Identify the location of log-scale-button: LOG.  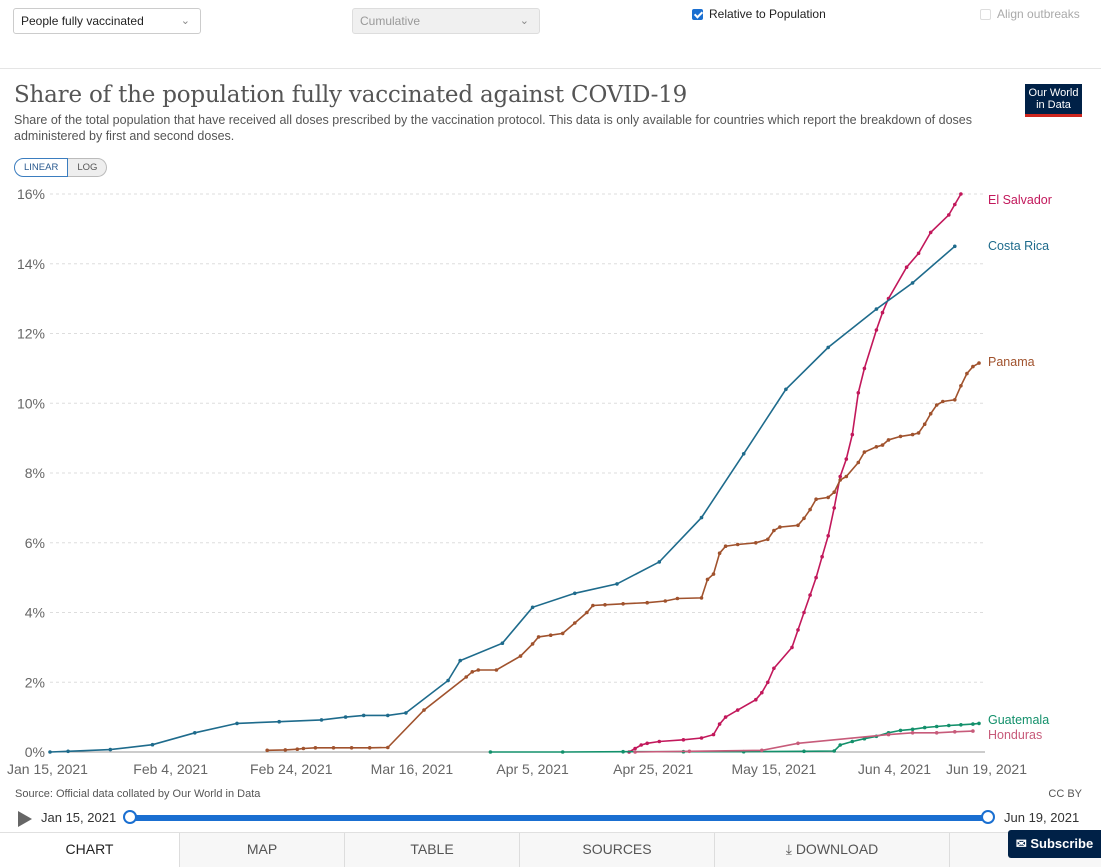
(88, 167).